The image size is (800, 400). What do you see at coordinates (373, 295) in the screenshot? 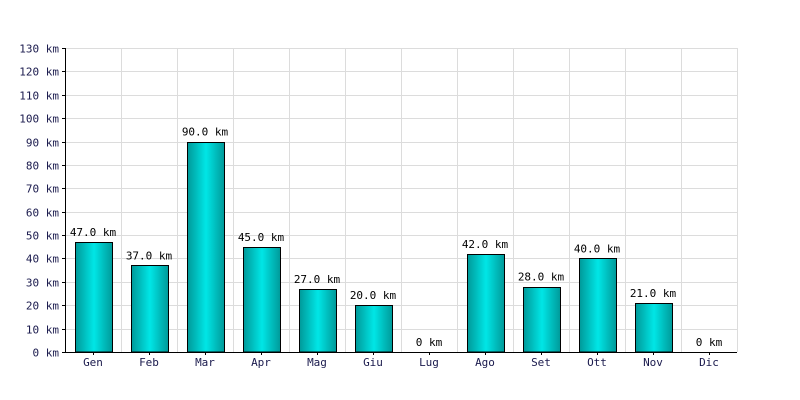
I see `data-label-giu: 20.0 km` at bounding box center [373, 295].